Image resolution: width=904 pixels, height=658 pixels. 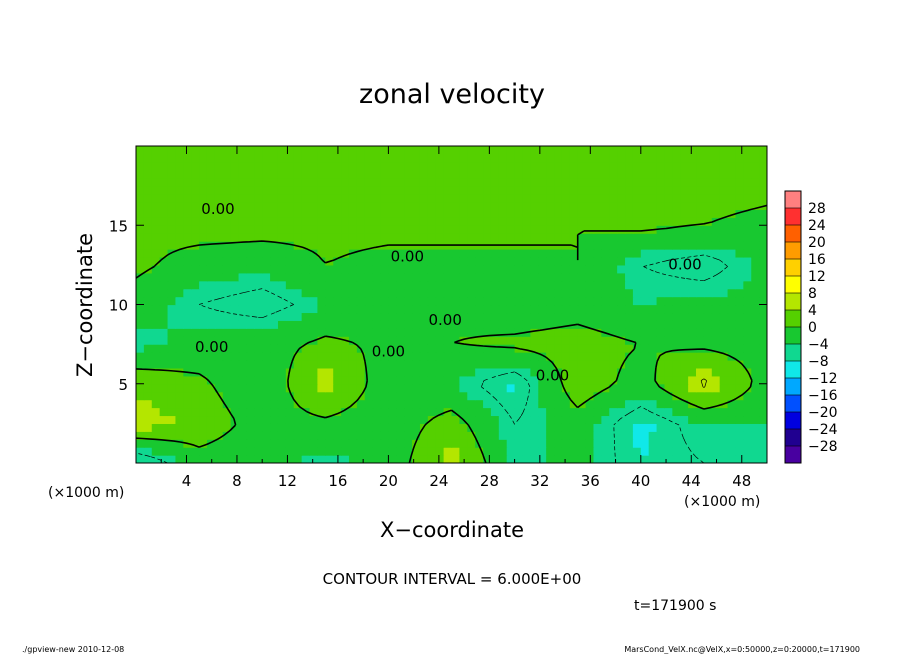 What do you see at coordinates (211, 347) in the screenshot?
I see `contour-label: 0.00` at bounding box center [211, 347].